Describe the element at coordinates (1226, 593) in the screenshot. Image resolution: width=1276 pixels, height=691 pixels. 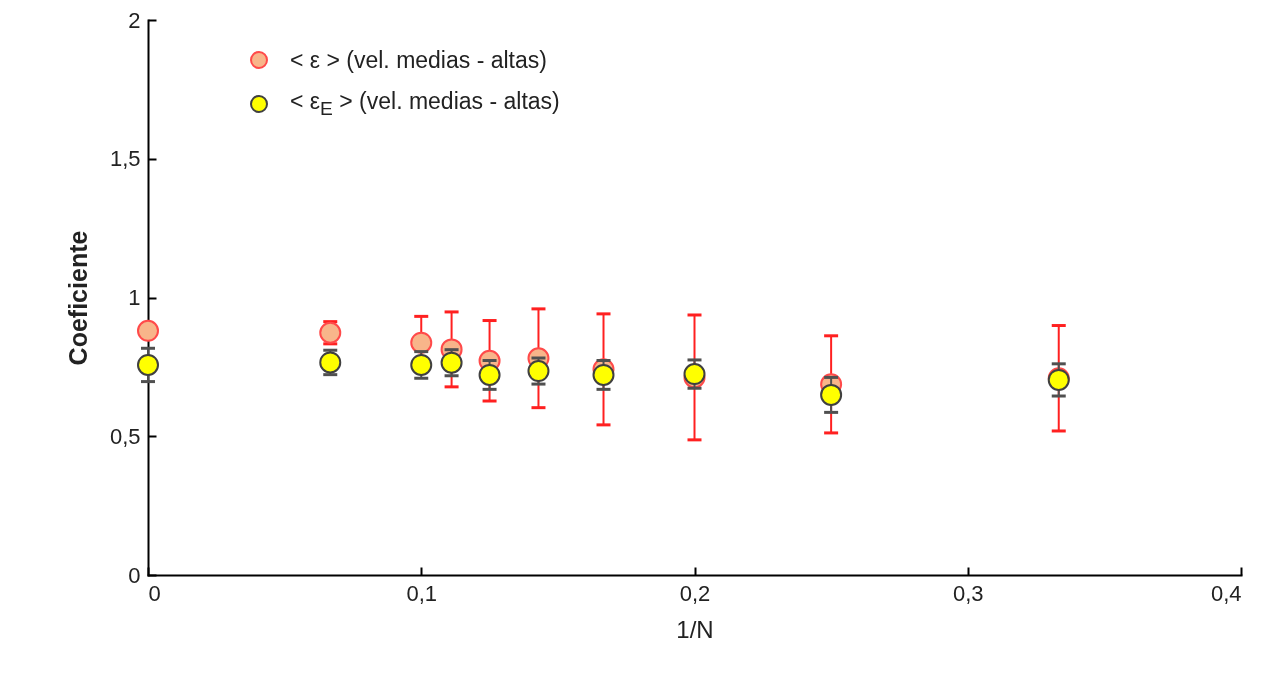
I see `x-tick-label: 0,4` at that location.